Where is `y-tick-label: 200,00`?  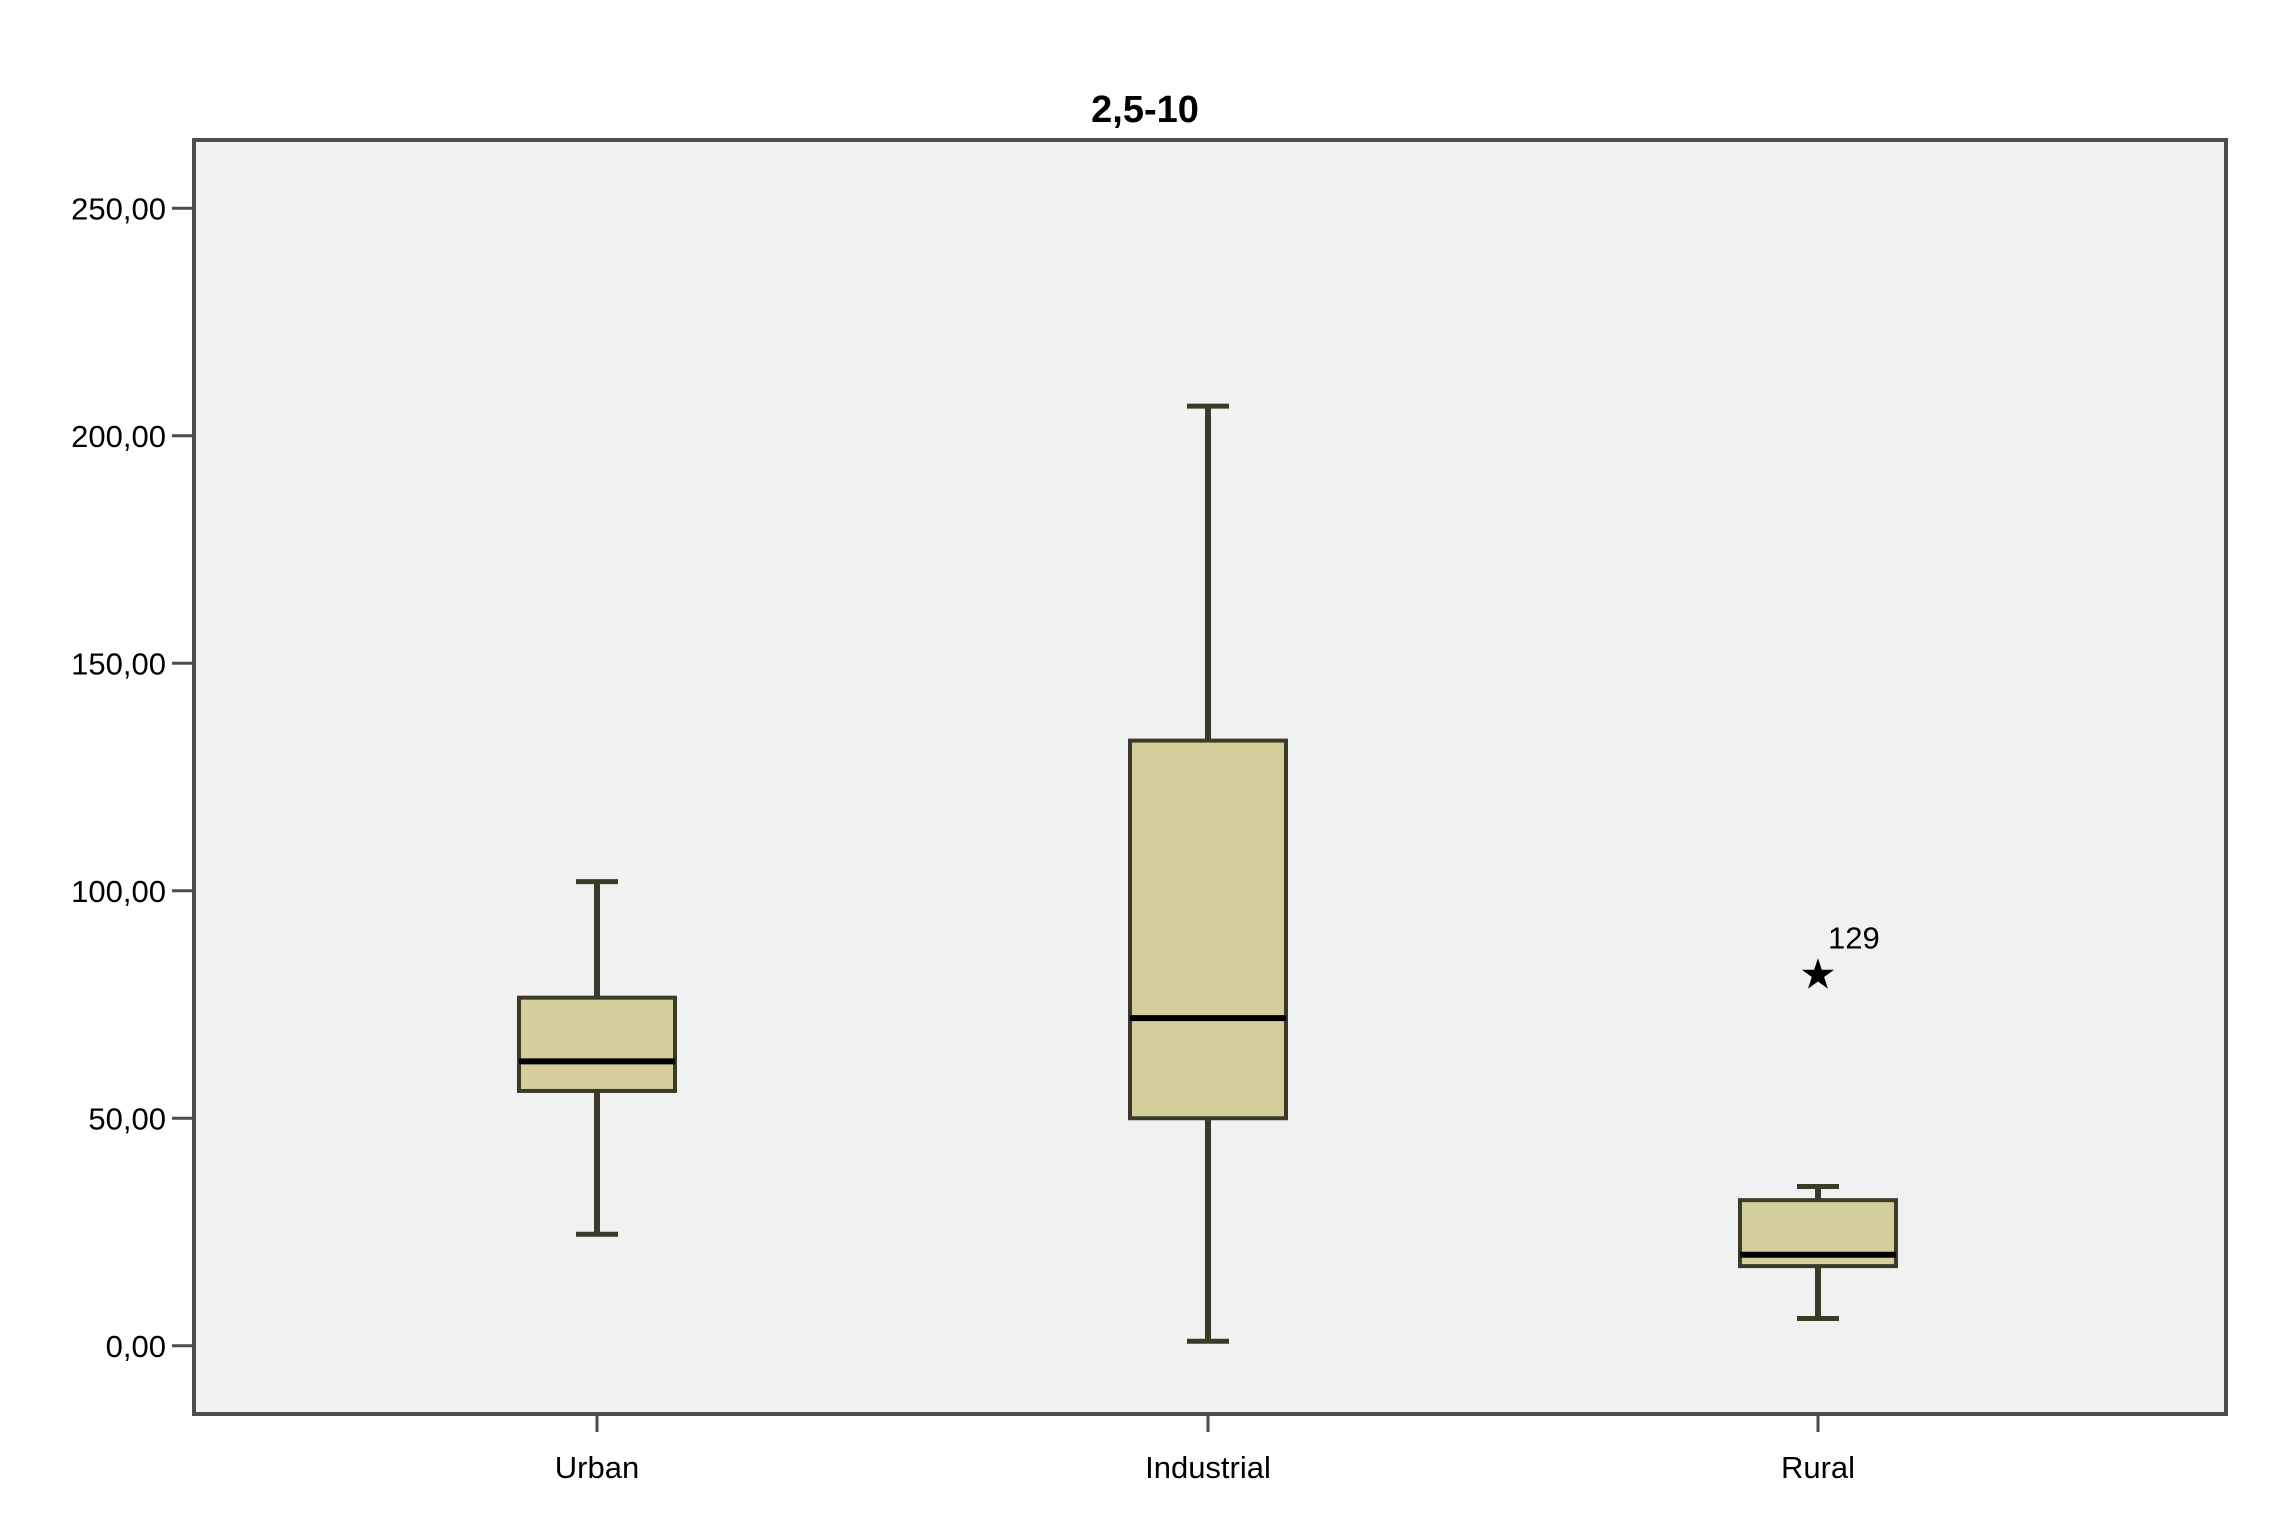
y-tick-label: 200,00 is located at coordinates (118, 436).